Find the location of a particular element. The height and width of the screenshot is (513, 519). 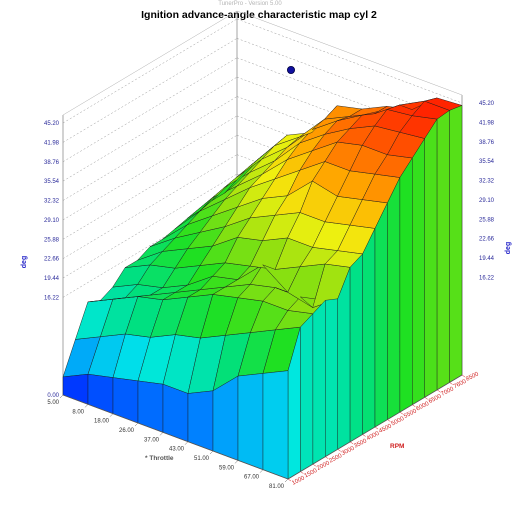

rpm-tick-label: 4000 is located at coordinates (373, 436).